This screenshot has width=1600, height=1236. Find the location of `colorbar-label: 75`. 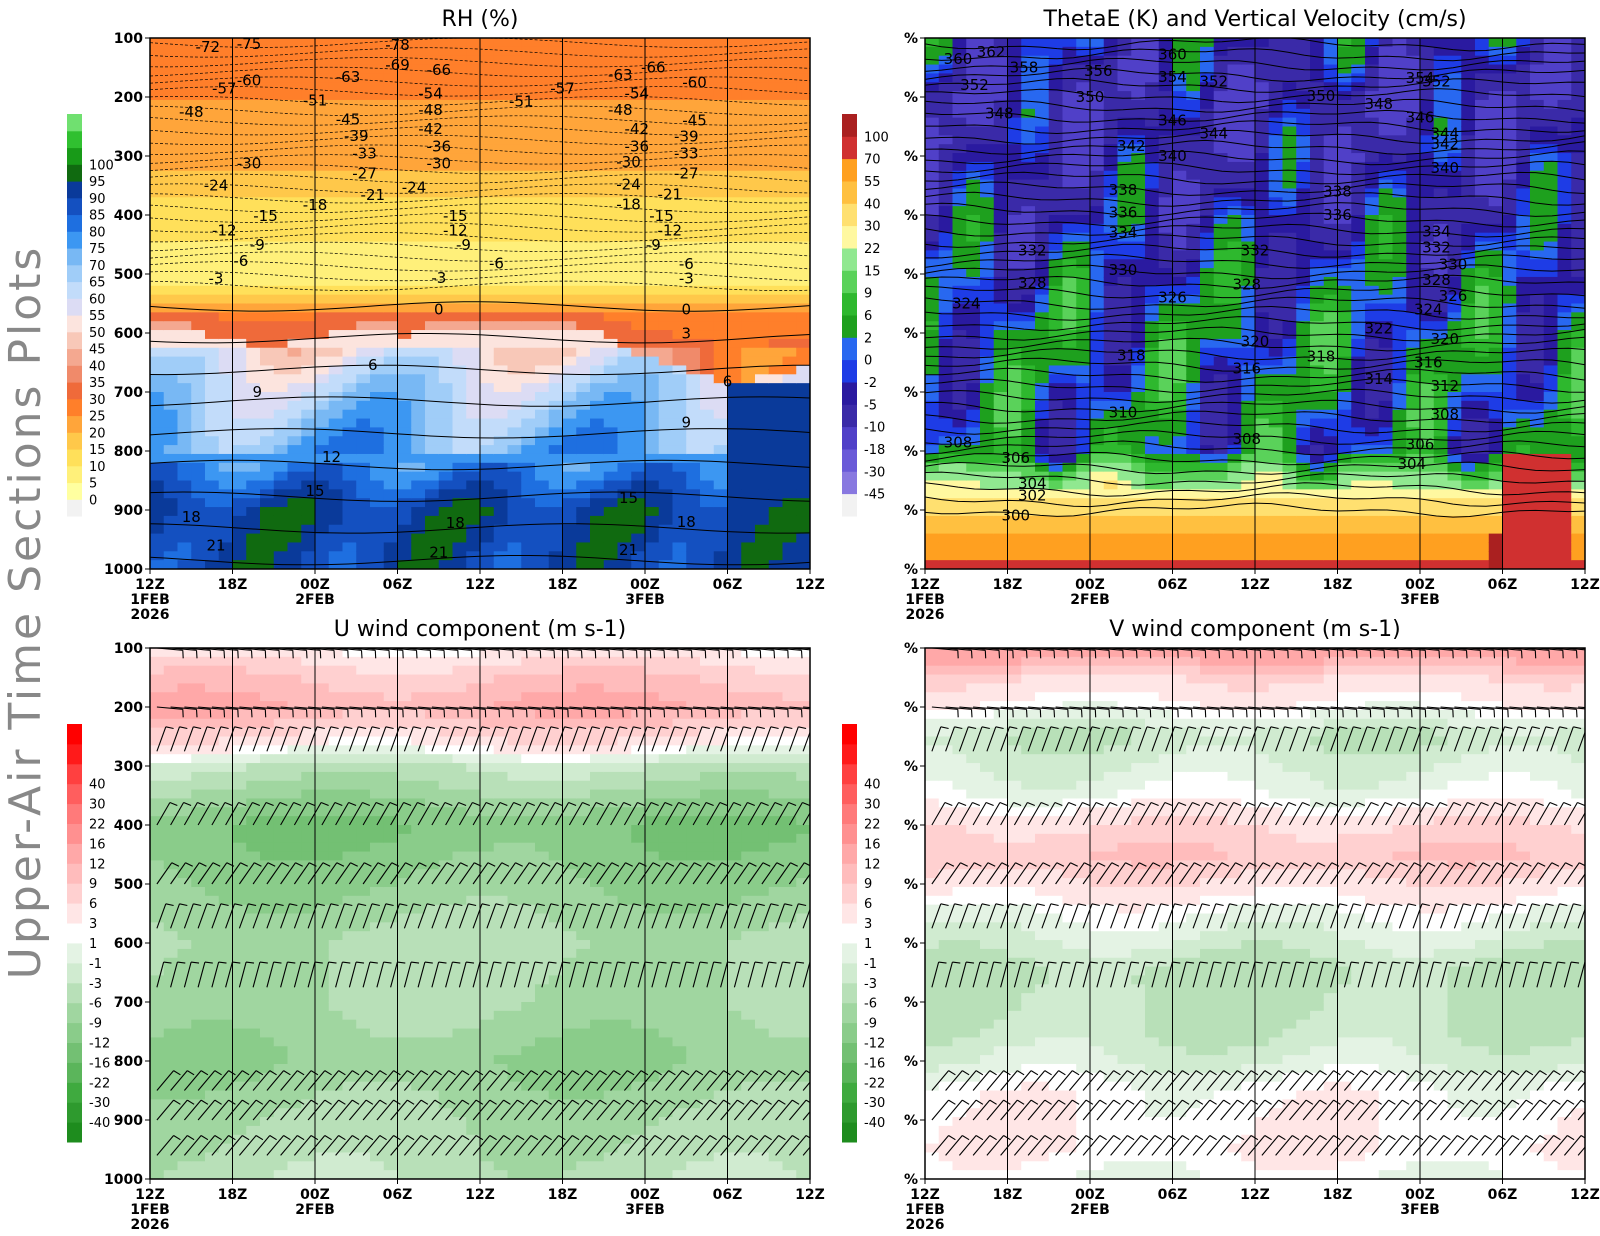

colorbar-label: 75 is located at coordinates (97, 249).